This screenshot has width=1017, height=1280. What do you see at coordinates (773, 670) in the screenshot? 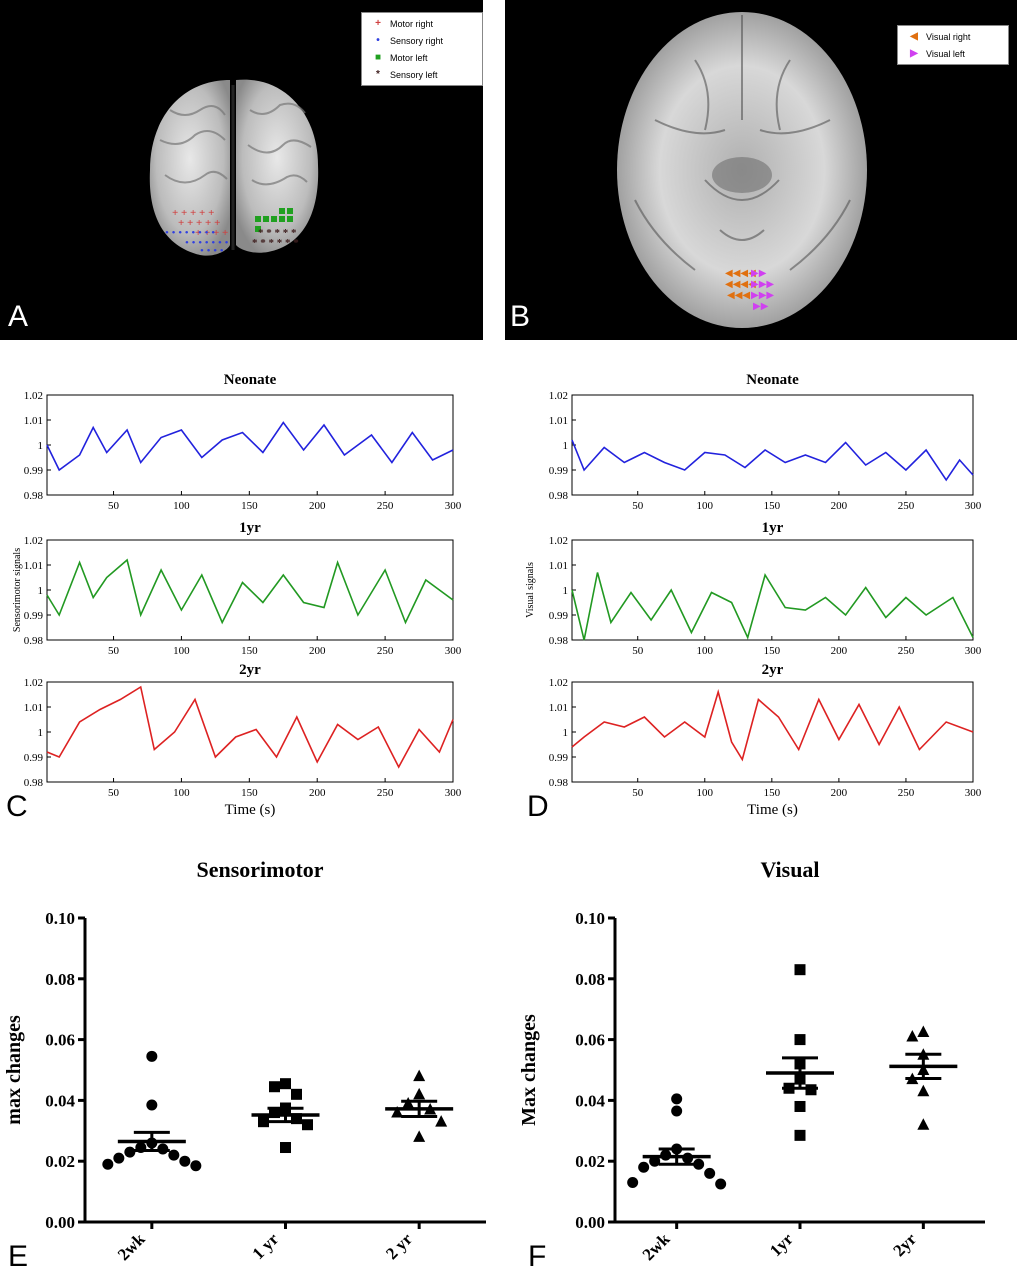
I see `subplot-title: 2yr` at bounding box center [773, 670].